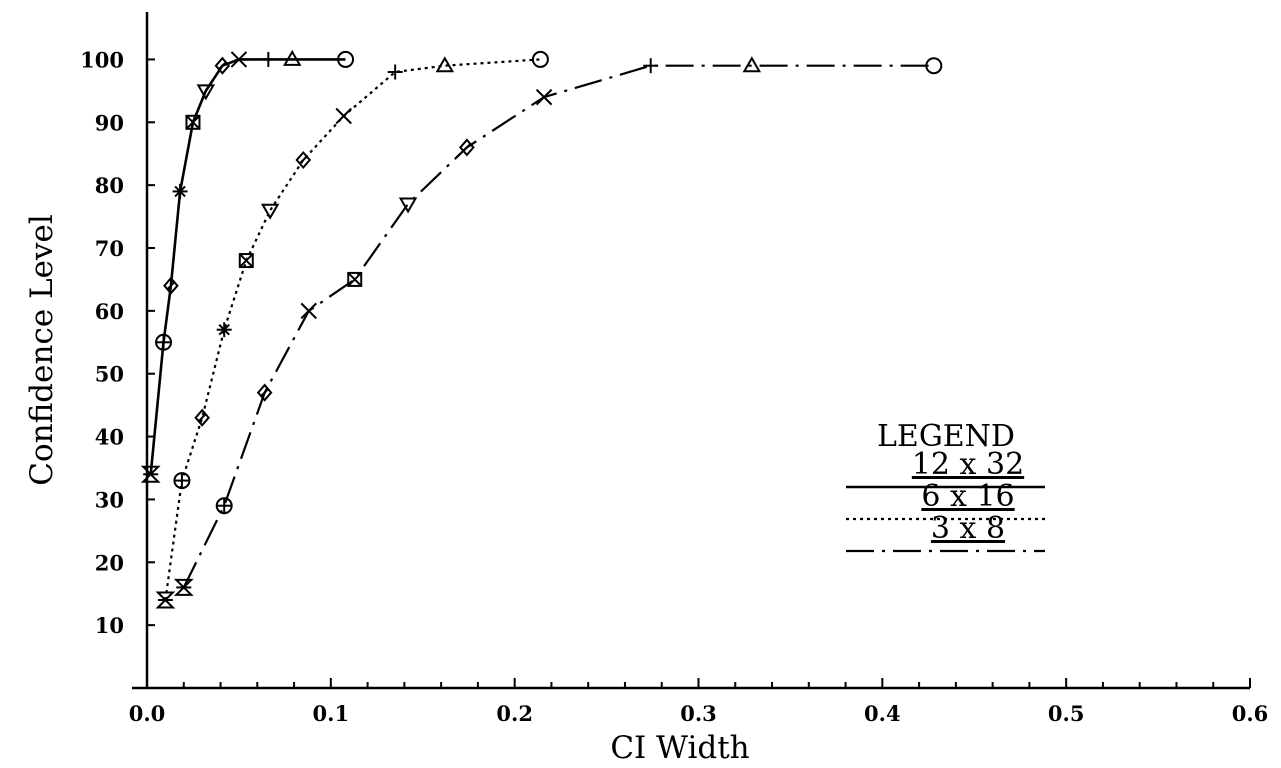  Describe the element at coordinates (109, 499) in the screenshot. I see `y-tick-label: 30` at that location.